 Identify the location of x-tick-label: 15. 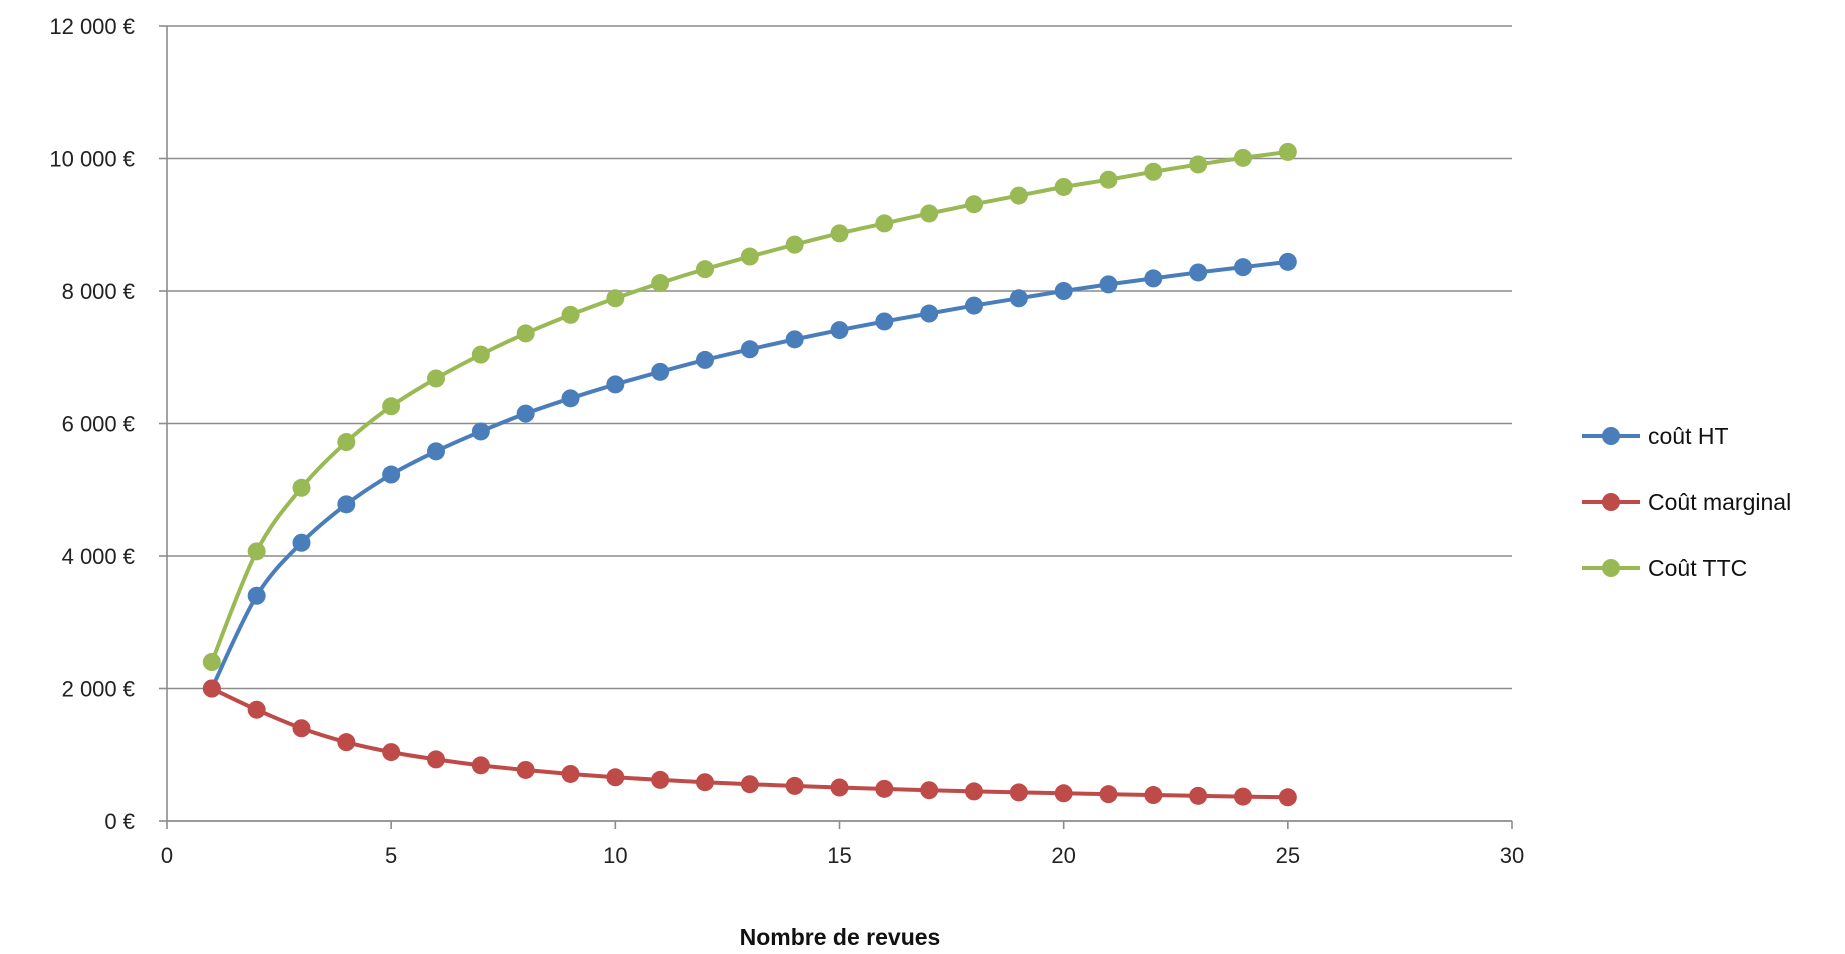
(839, 855).